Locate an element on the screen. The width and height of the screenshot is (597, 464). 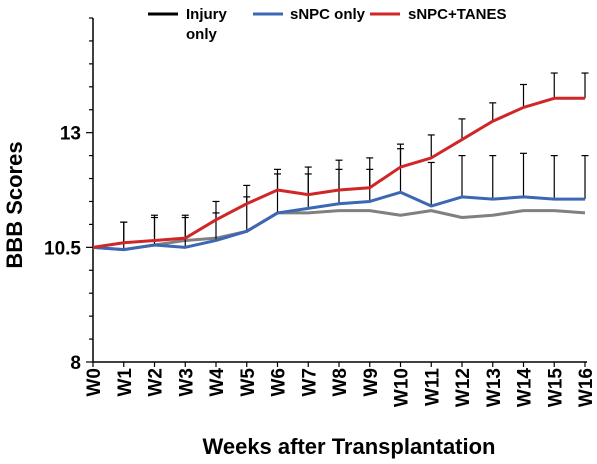
y-tick-label: 10.5 is located at coordinates (62, 248).